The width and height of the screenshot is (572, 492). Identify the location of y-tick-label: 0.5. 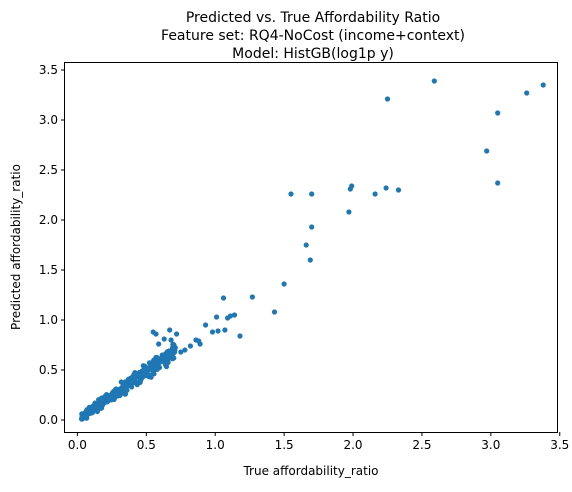
(48, 370).